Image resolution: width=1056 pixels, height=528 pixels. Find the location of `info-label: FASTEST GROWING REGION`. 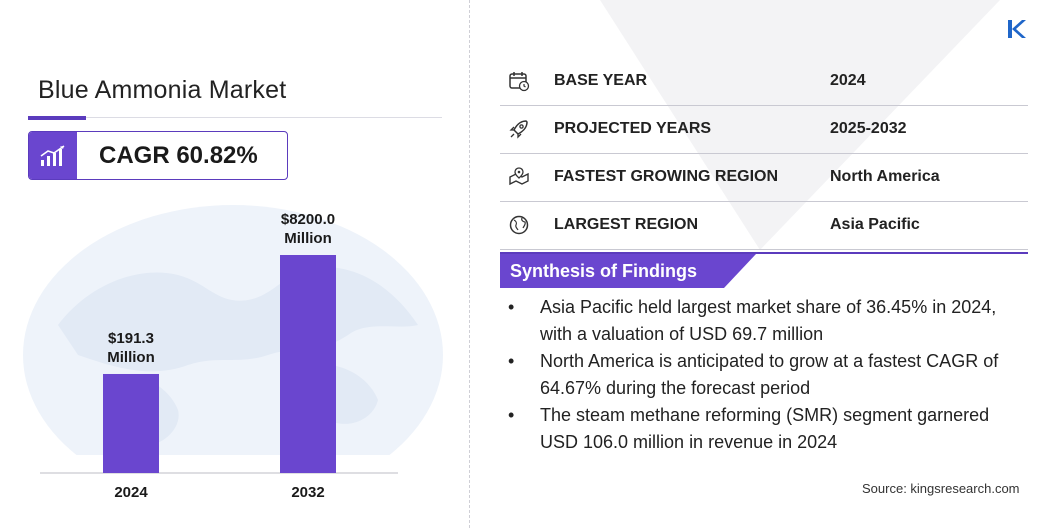

info-label: FASTEST GROWING REGION is located at coordinates (666, 176).